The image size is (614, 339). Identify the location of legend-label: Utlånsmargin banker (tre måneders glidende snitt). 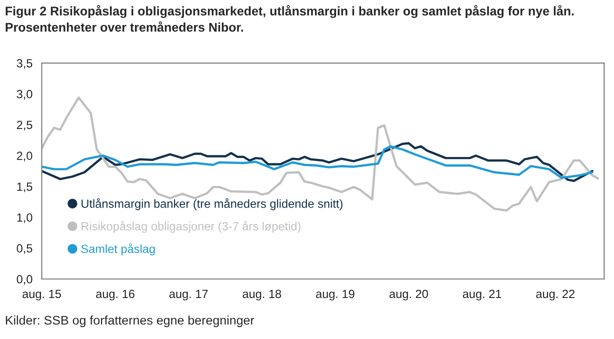
(212, 204).